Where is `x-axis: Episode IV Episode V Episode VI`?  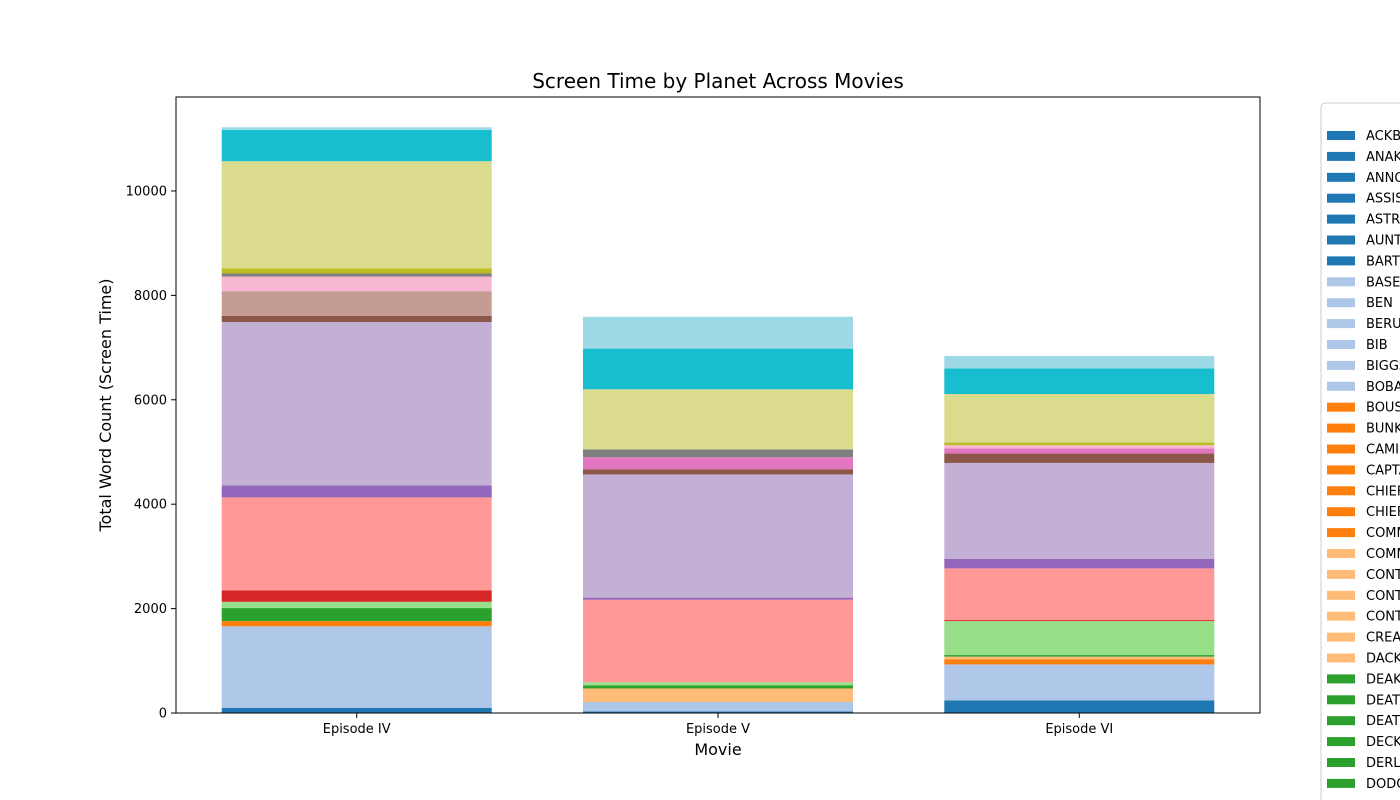
x-axis: Episode IV Episode V Episode VI is located at coordinates (718, 725).